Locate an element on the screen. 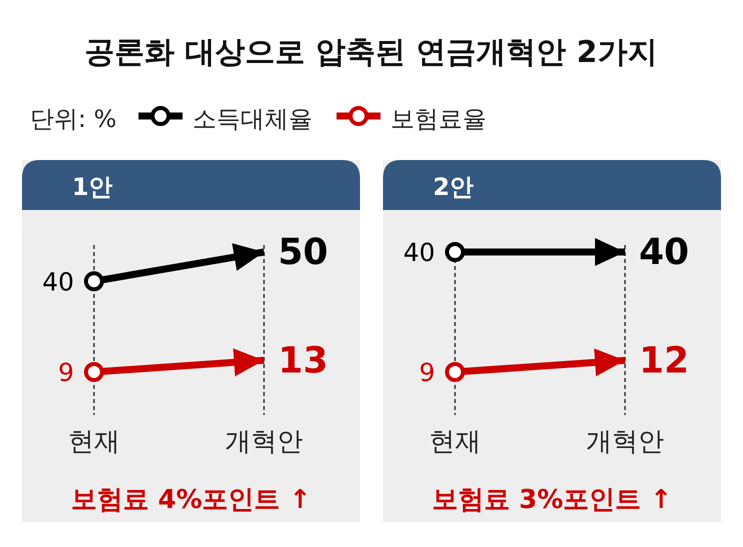 The height and width of the screenshot is (547, 743). text: 보험료 3%포인트 ↑ is located at coordinates (552, 500).